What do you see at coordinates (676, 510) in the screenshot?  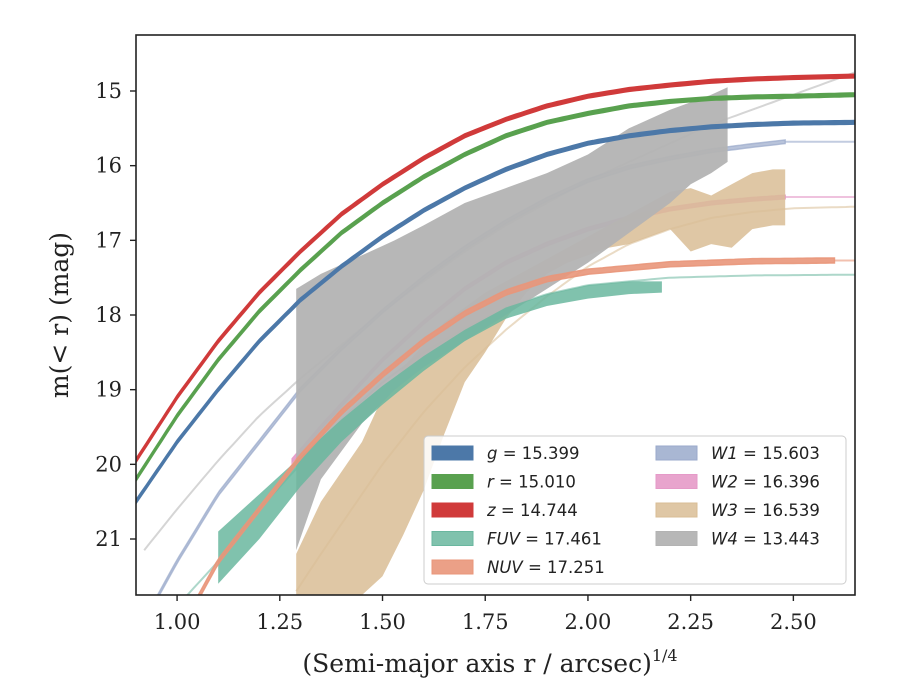 I see `legend-swatch-w3` at bounding box center [676, 510].